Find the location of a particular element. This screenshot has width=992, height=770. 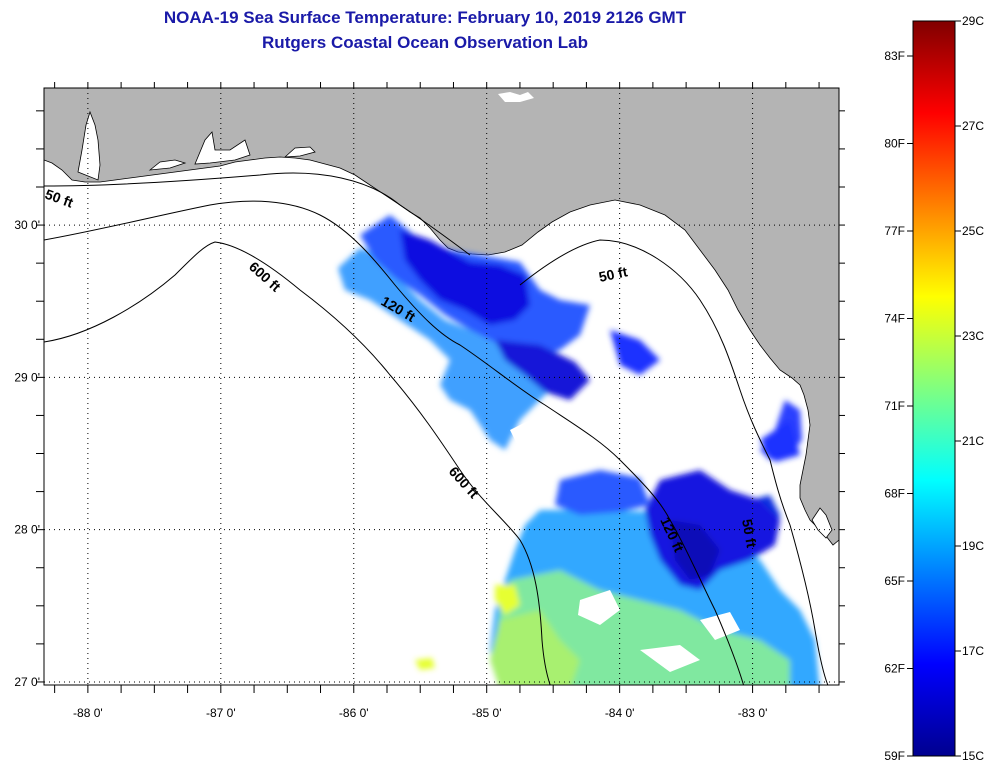

cloud-mask is located at coordinates (625, 538).